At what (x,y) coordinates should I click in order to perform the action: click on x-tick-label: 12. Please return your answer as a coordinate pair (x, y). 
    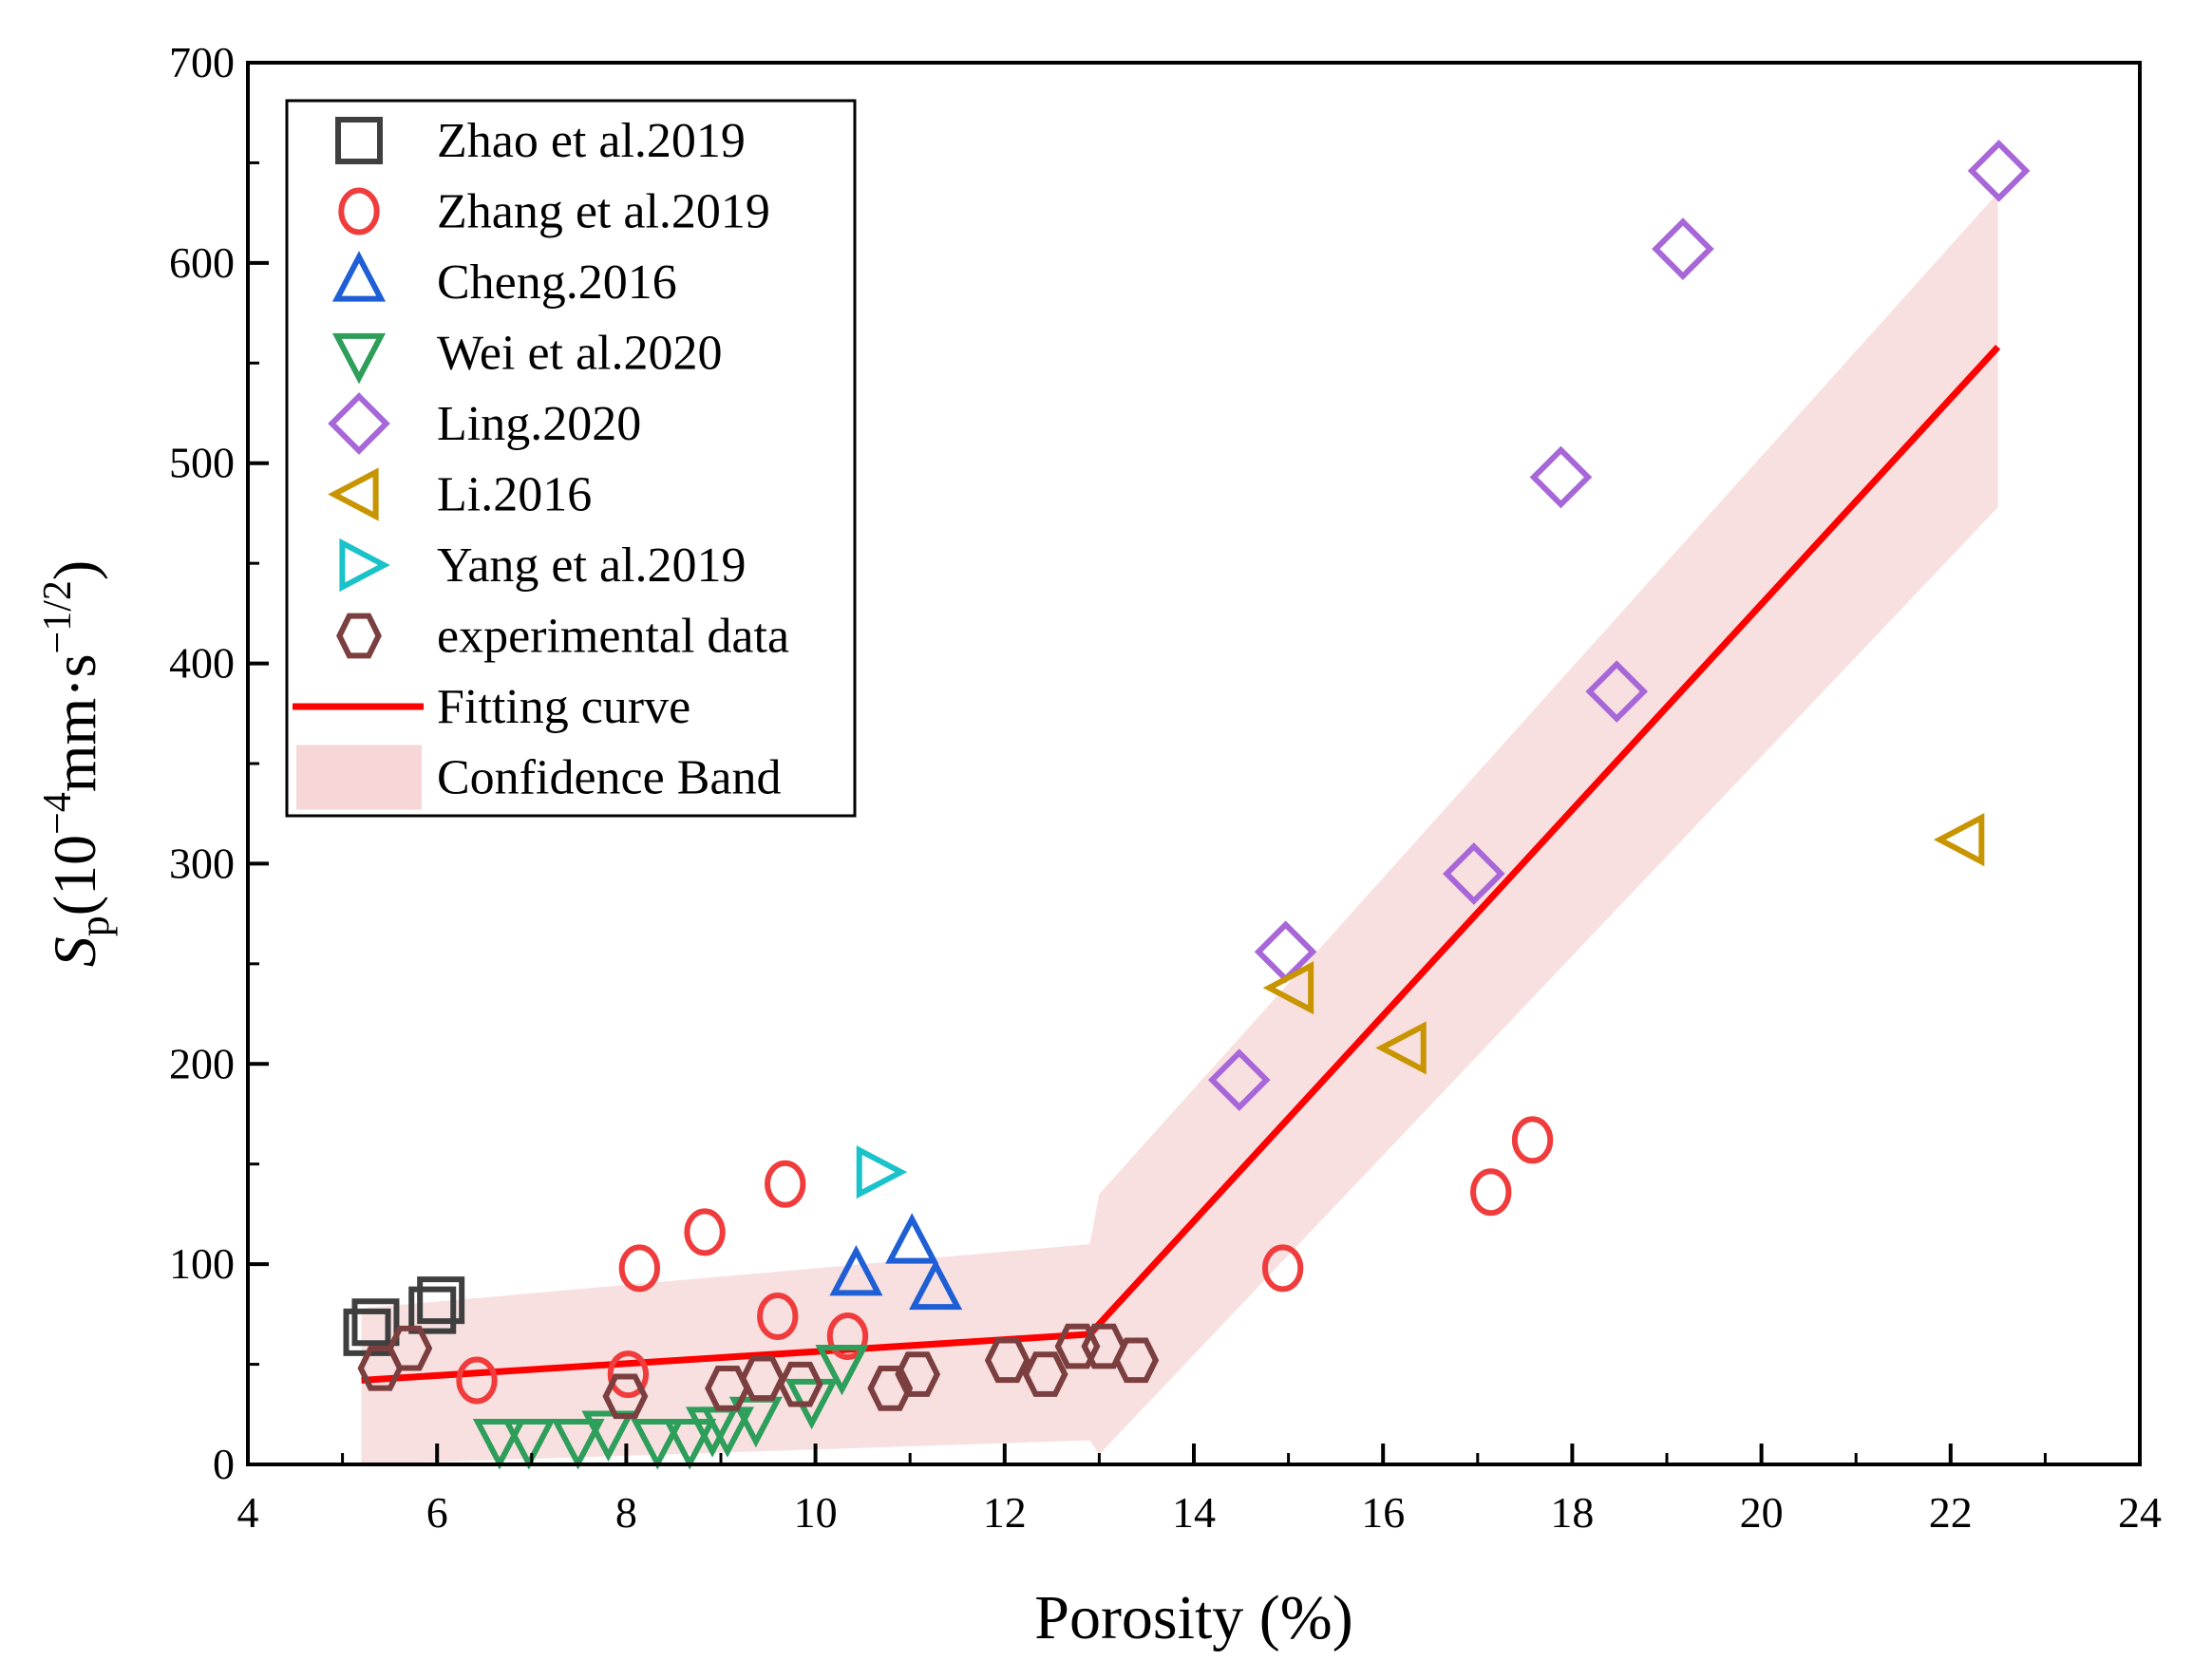
    Looking at the image, I should click on (1005, 1512).